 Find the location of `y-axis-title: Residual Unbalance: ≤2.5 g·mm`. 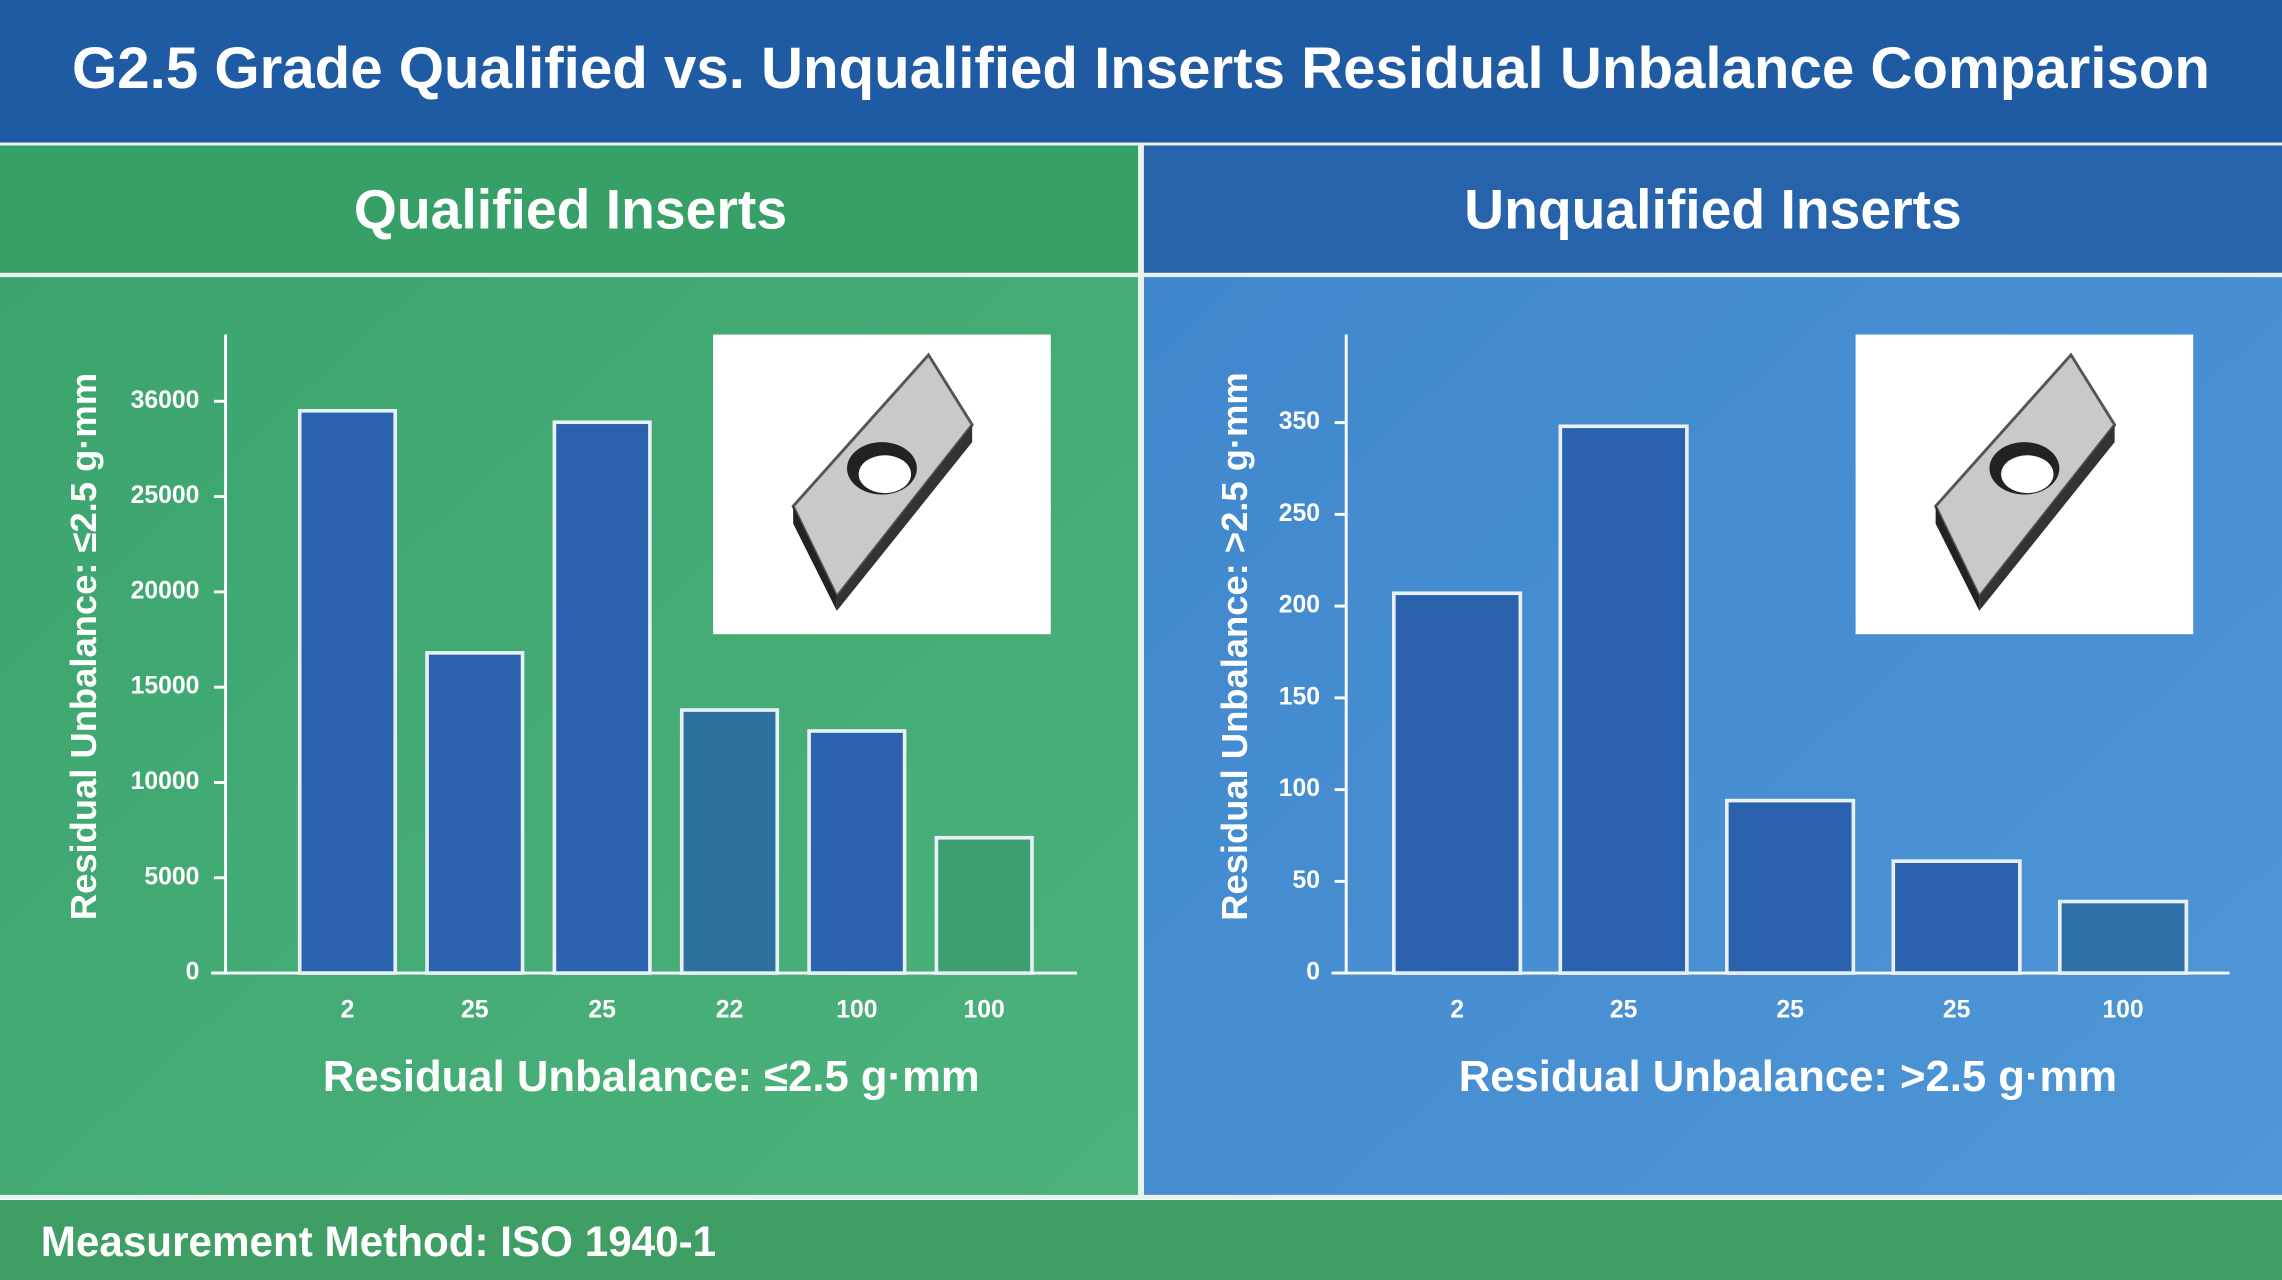

y-axis-title: Residual Unbalance: ≤2.5 g·mm is located at coordinates (83, 646).